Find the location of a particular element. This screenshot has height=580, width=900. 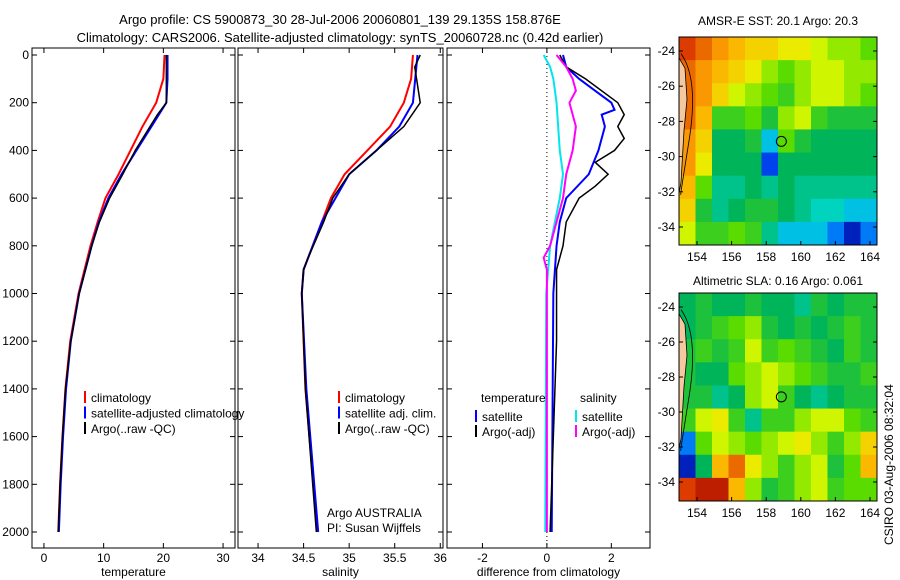

x-tick-label: 158 is located at coordinates (766, 513).